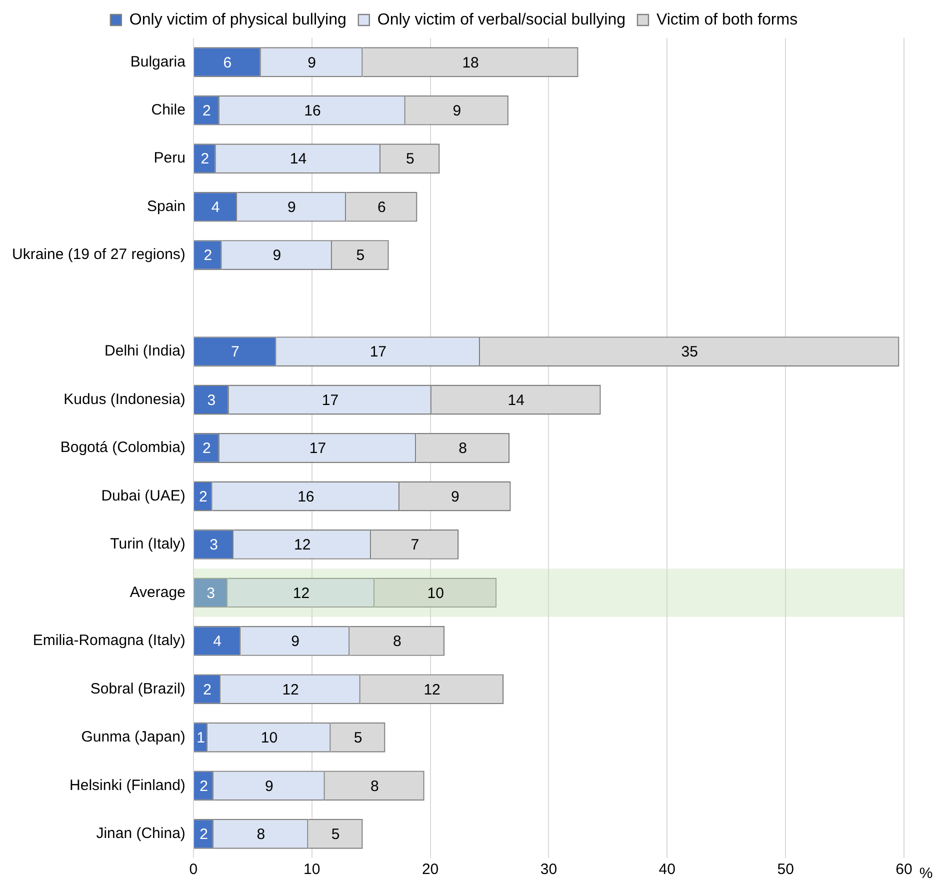  Describe the element at coordinates (158, 592) in the screenshot. I see `y-tick-label: Average` at that location.